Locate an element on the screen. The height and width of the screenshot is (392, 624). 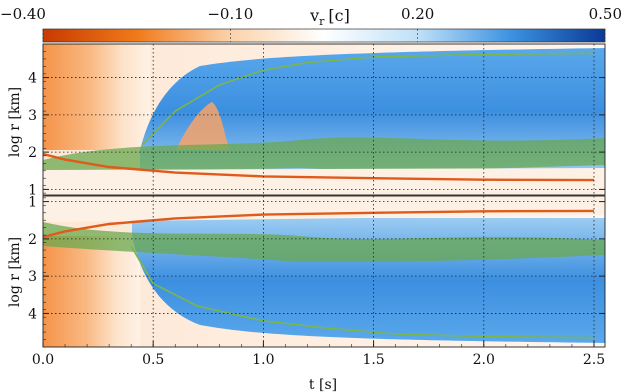
x-tick-label: 1.5 is located at coordinates (373, 360).